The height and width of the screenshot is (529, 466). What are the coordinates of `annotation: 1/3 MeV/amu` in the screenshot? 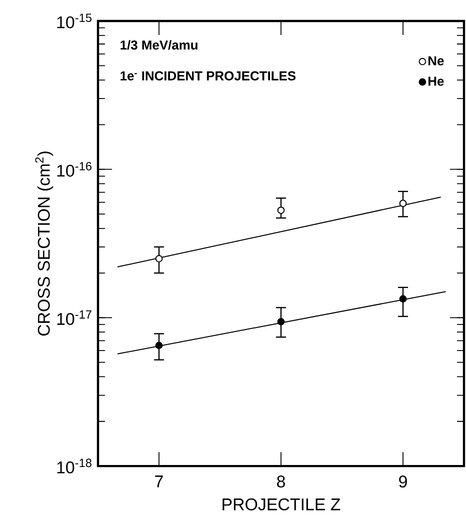 It's located at (159, 45).